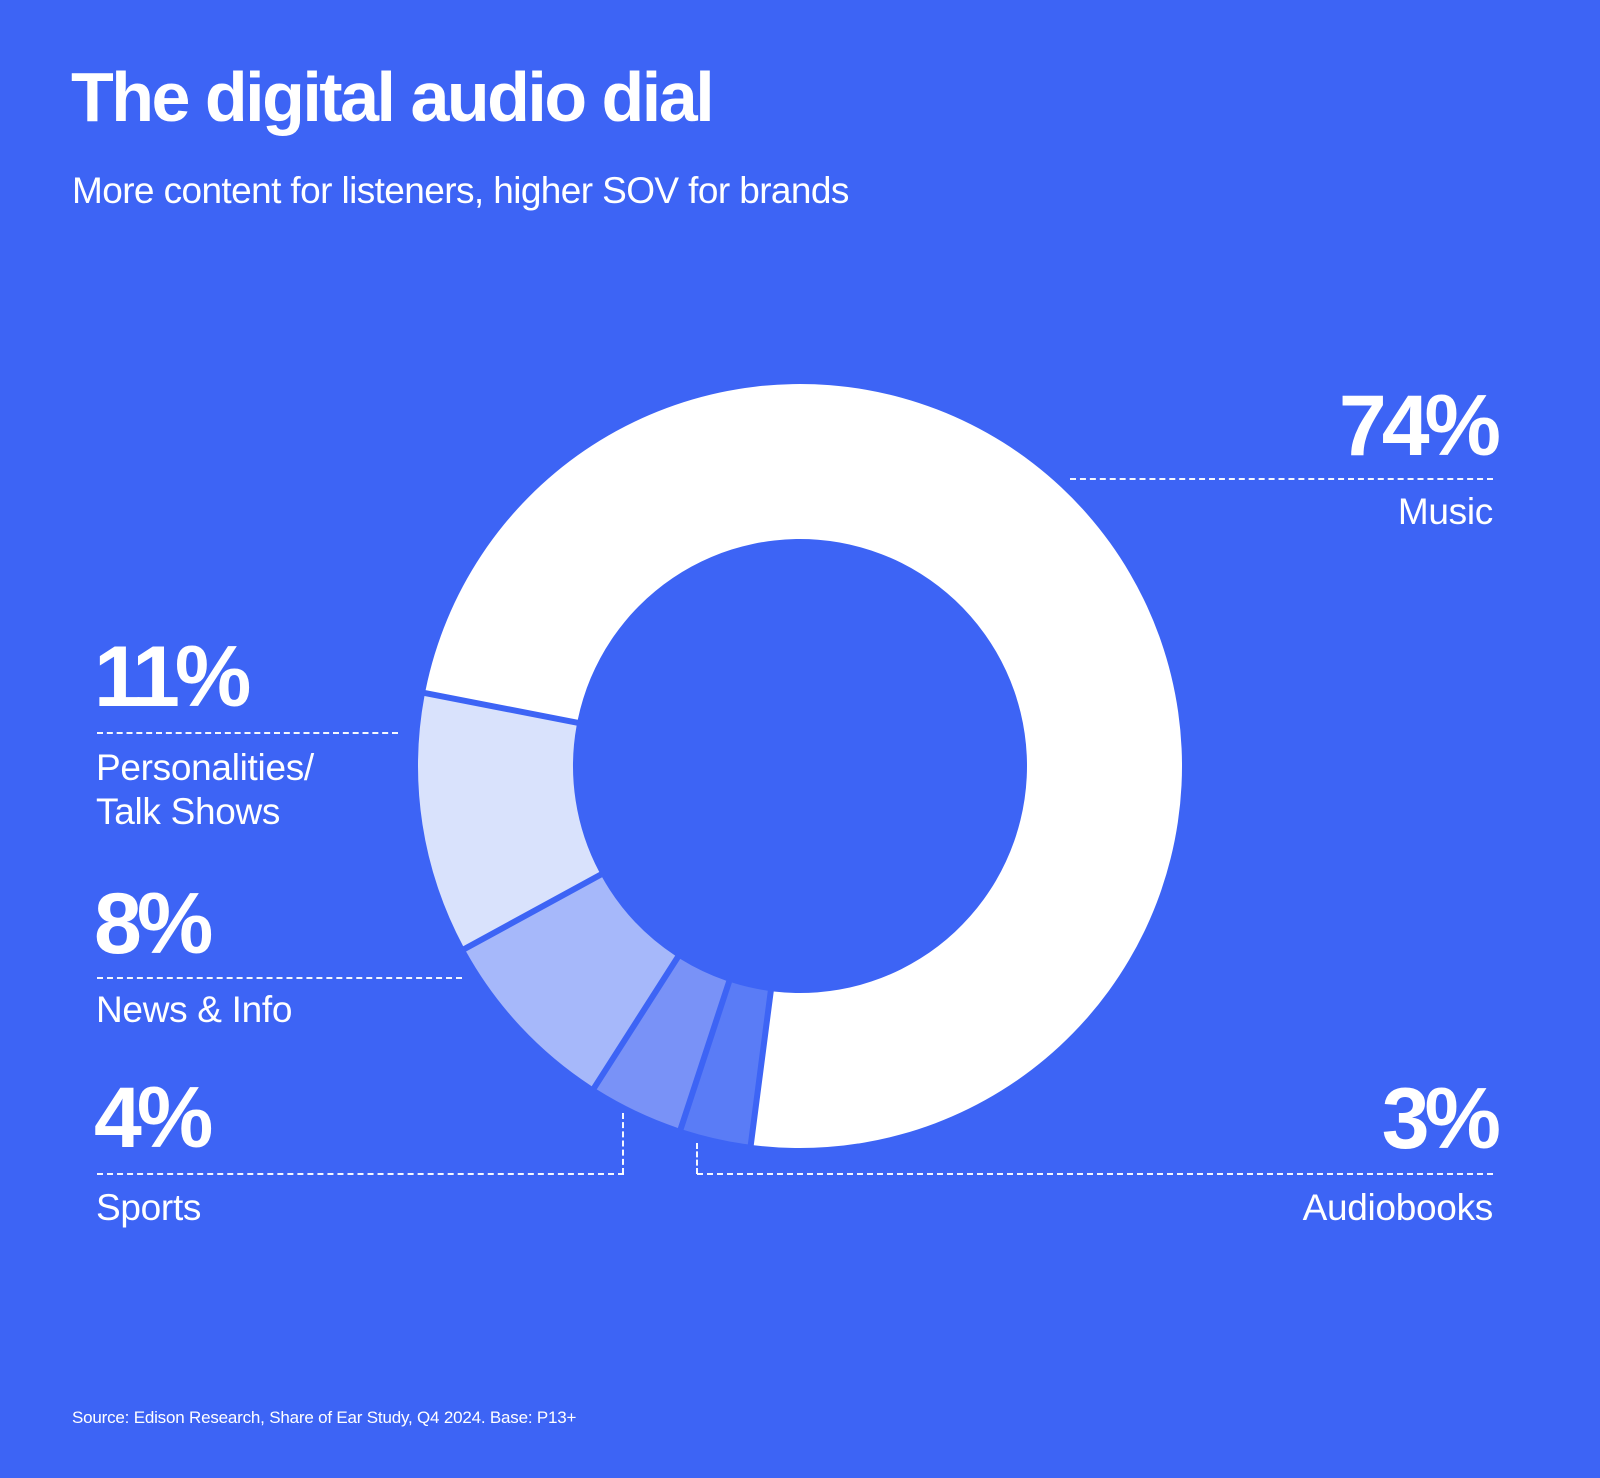 The width and height of the screenshot is (1600, 1478). Describe the element at coordinates (1445, 511) in the screenshot. I see `music-label: Music` at that location.